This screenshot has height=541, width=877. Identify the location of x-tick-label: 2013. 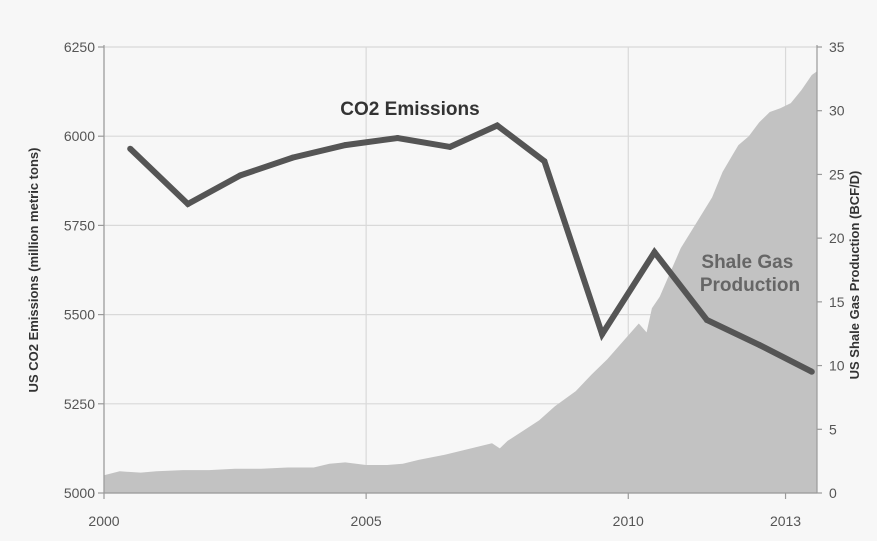
(785, 521).